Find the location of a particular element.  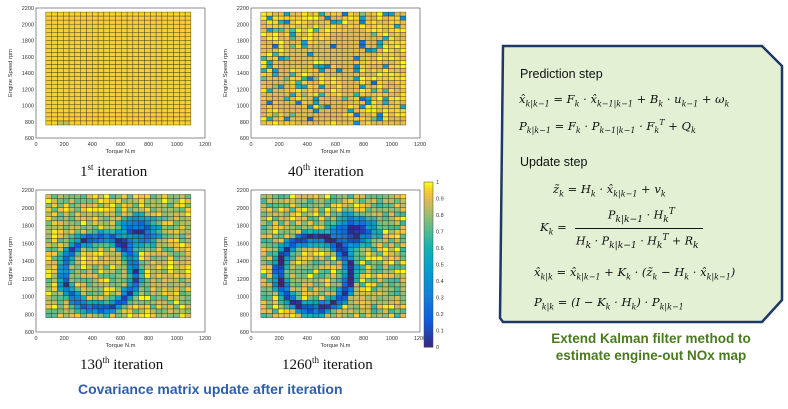

y-tick-label: 800 is located at coordinates (244, 315).